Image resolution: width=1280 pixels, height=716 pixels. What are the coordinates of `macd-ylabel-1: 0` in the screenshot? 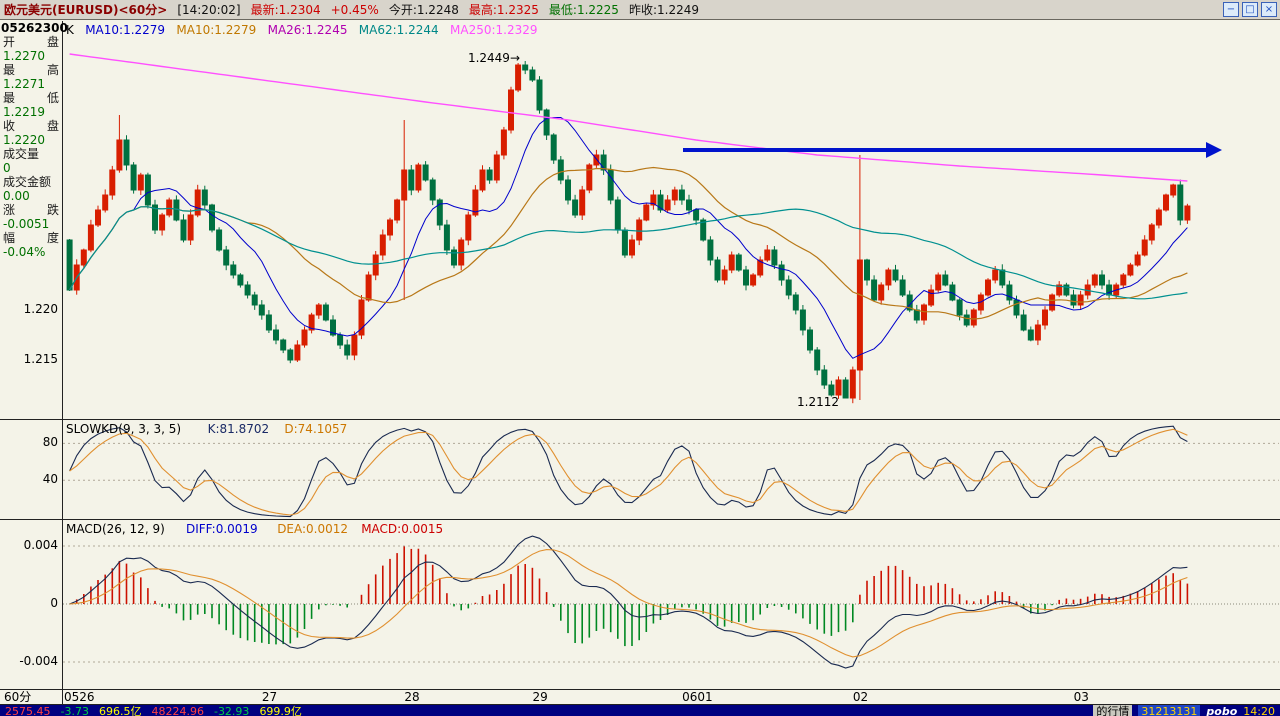 It's located at (54, 603).